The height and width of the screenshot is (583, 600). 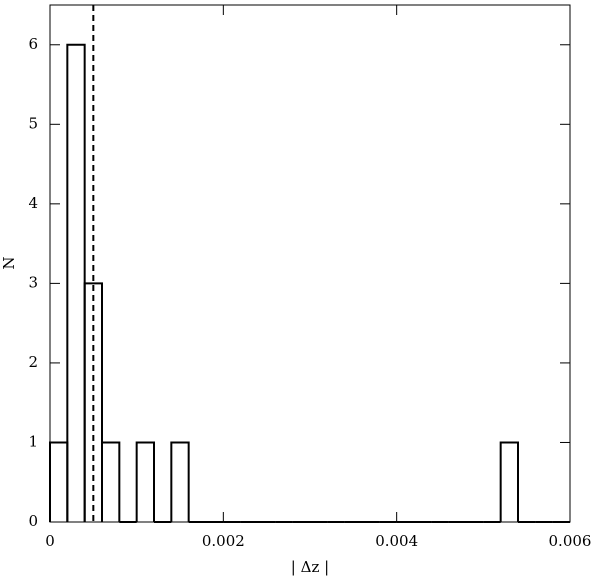 I want to click on x-tick-label: 0.006, so click(x=570, y=541).